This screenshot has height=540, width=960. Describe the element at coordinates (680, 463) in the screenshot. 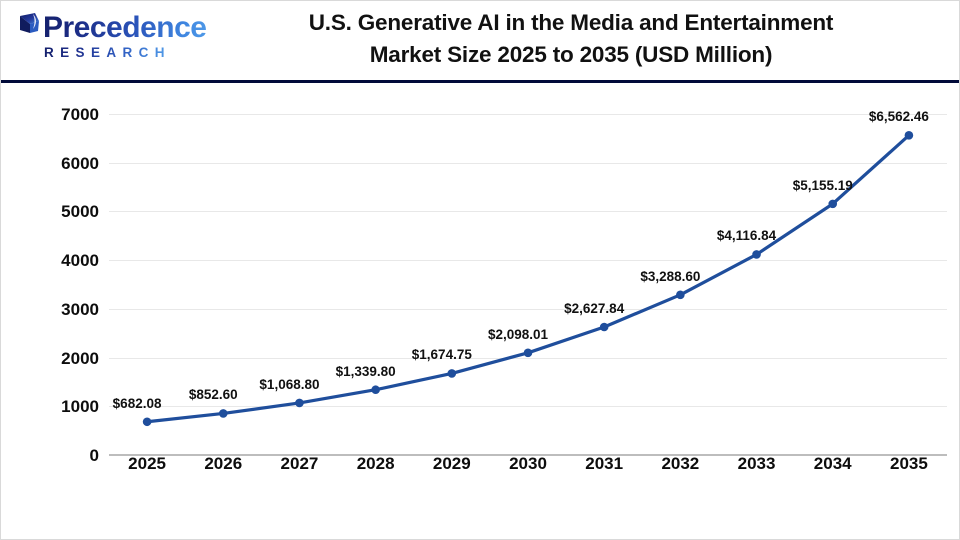

I see `x-axis-tick-label: 2032` at that location.